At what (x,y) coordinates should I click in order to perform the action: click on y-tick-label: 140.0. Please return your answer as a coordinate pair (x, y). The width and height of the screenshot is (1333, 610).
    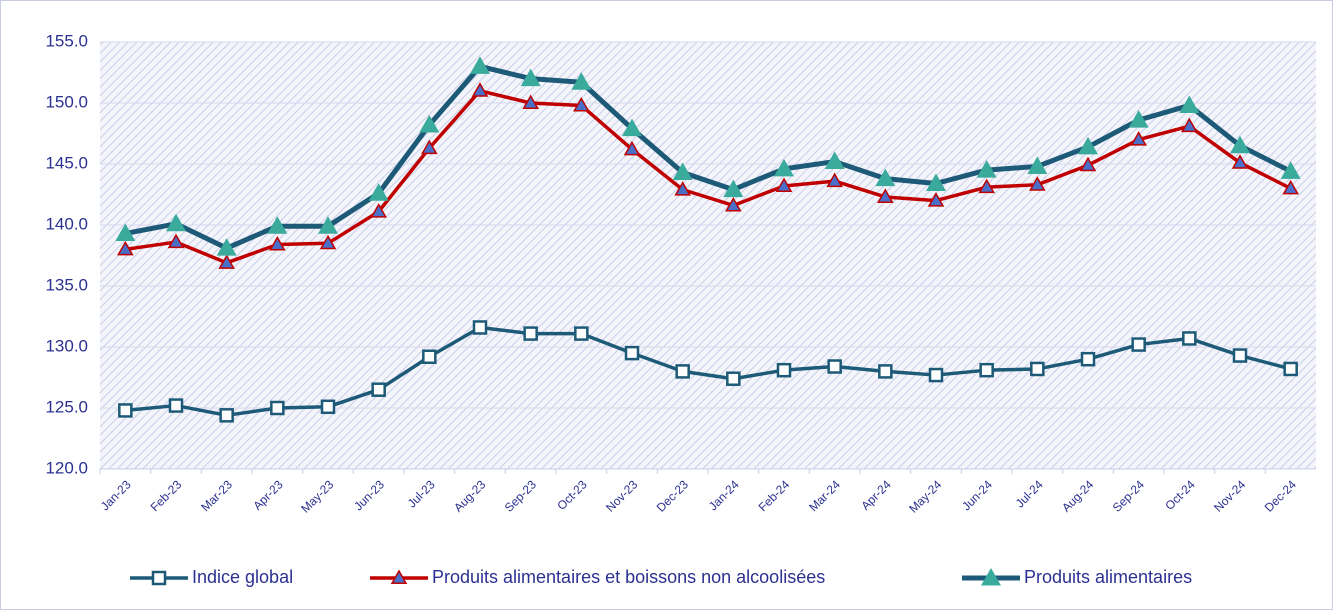
    Looking at the image, I should click on (66, 223).